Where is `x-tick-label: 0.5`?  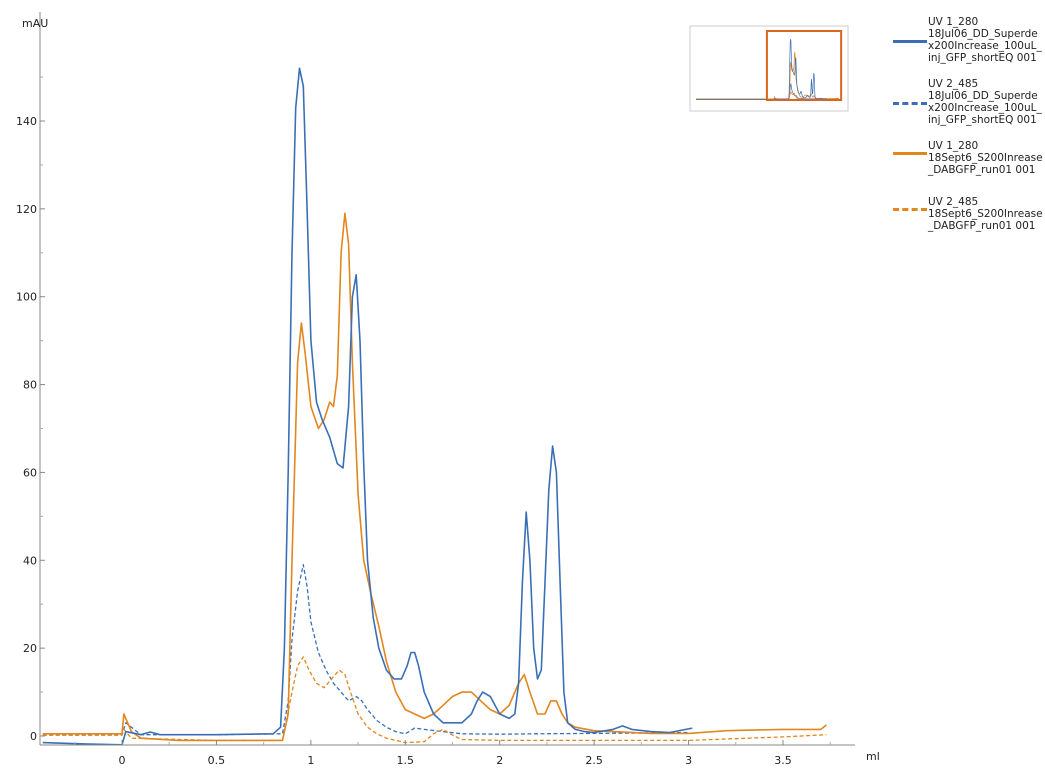
x-tick-label: 0.5 is located at coordinates (217, 760).